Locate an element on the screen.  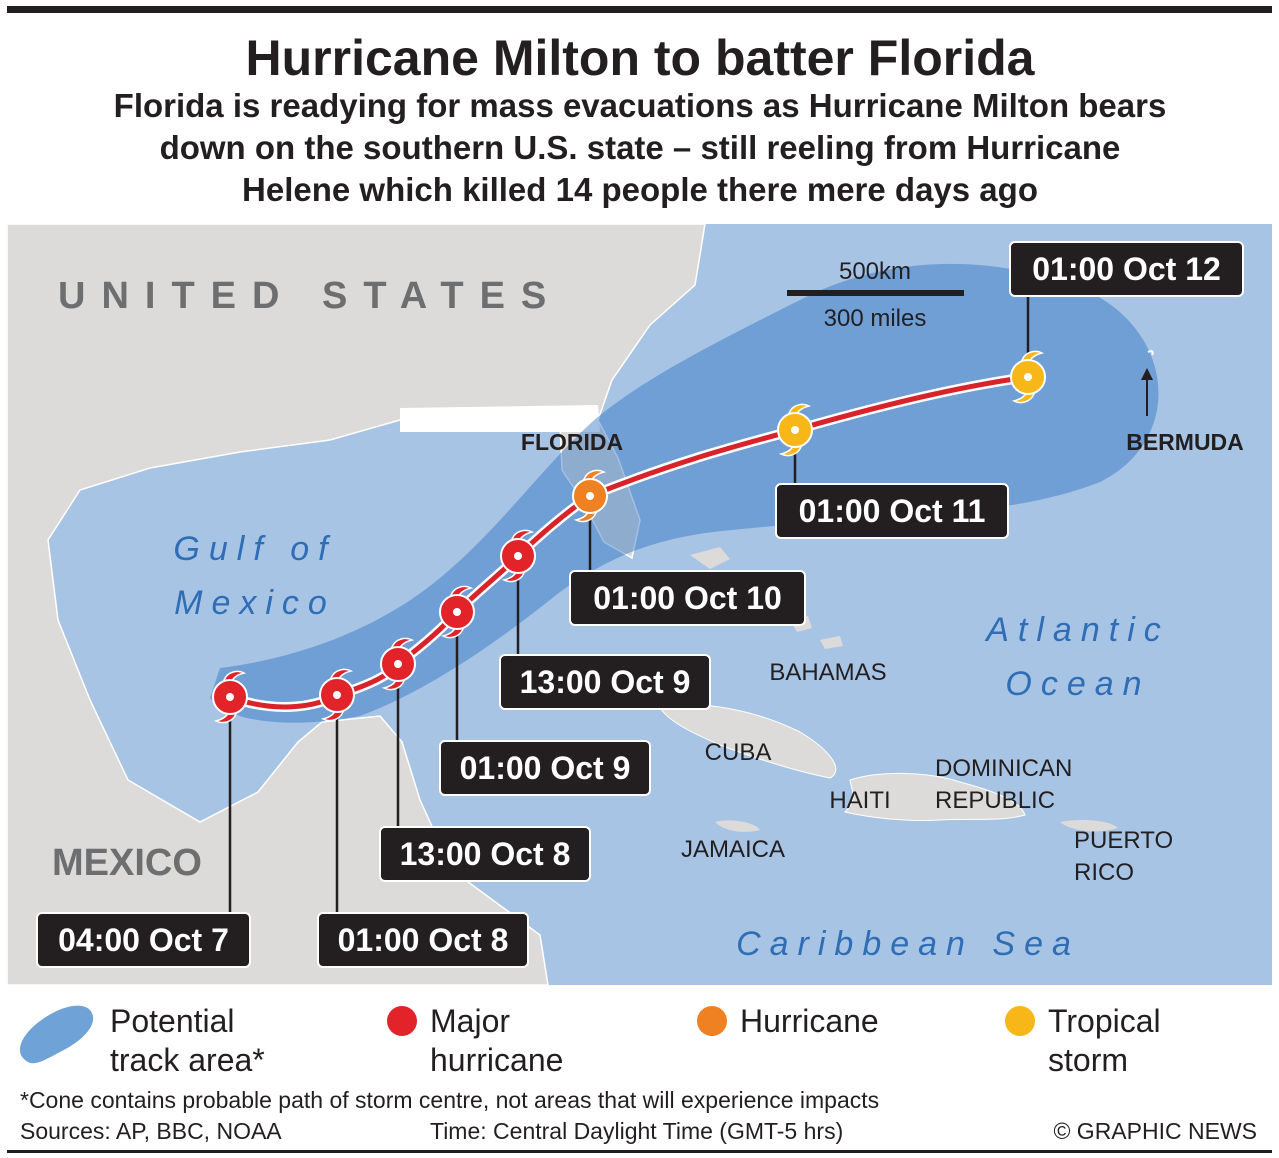
time-label: 13:00 Oct 9 is located at coordinates (605, 682).